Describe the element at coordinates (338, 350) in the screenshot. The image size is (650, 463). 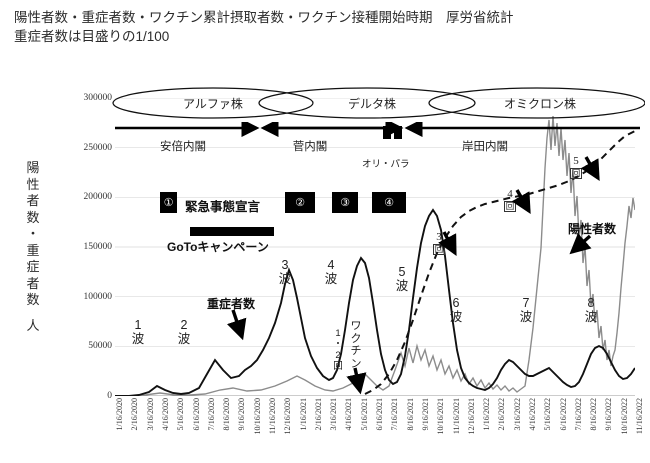
I see `annotation-dose-1-2-label: 1 ・ 2 回` at that location.